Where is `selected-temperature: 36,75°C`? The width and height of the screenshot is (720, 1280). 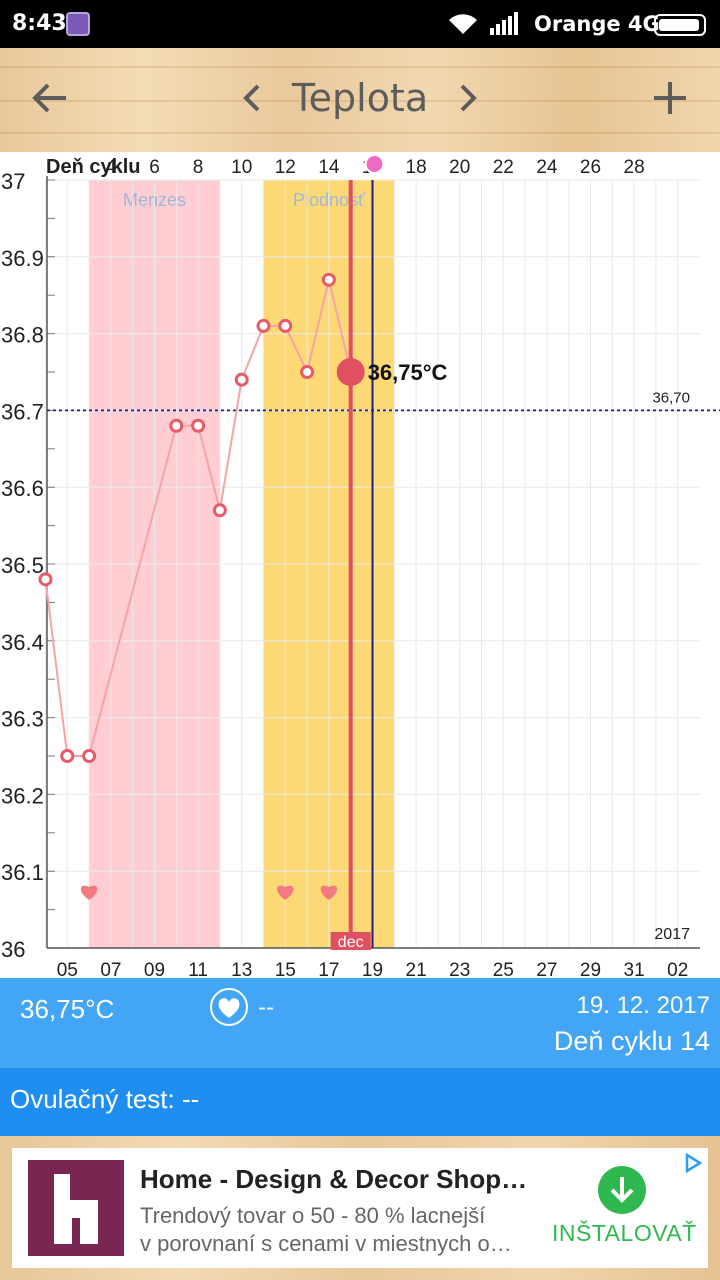 selected-temperature: 36,75°C is located at coordinates (67, 1009).